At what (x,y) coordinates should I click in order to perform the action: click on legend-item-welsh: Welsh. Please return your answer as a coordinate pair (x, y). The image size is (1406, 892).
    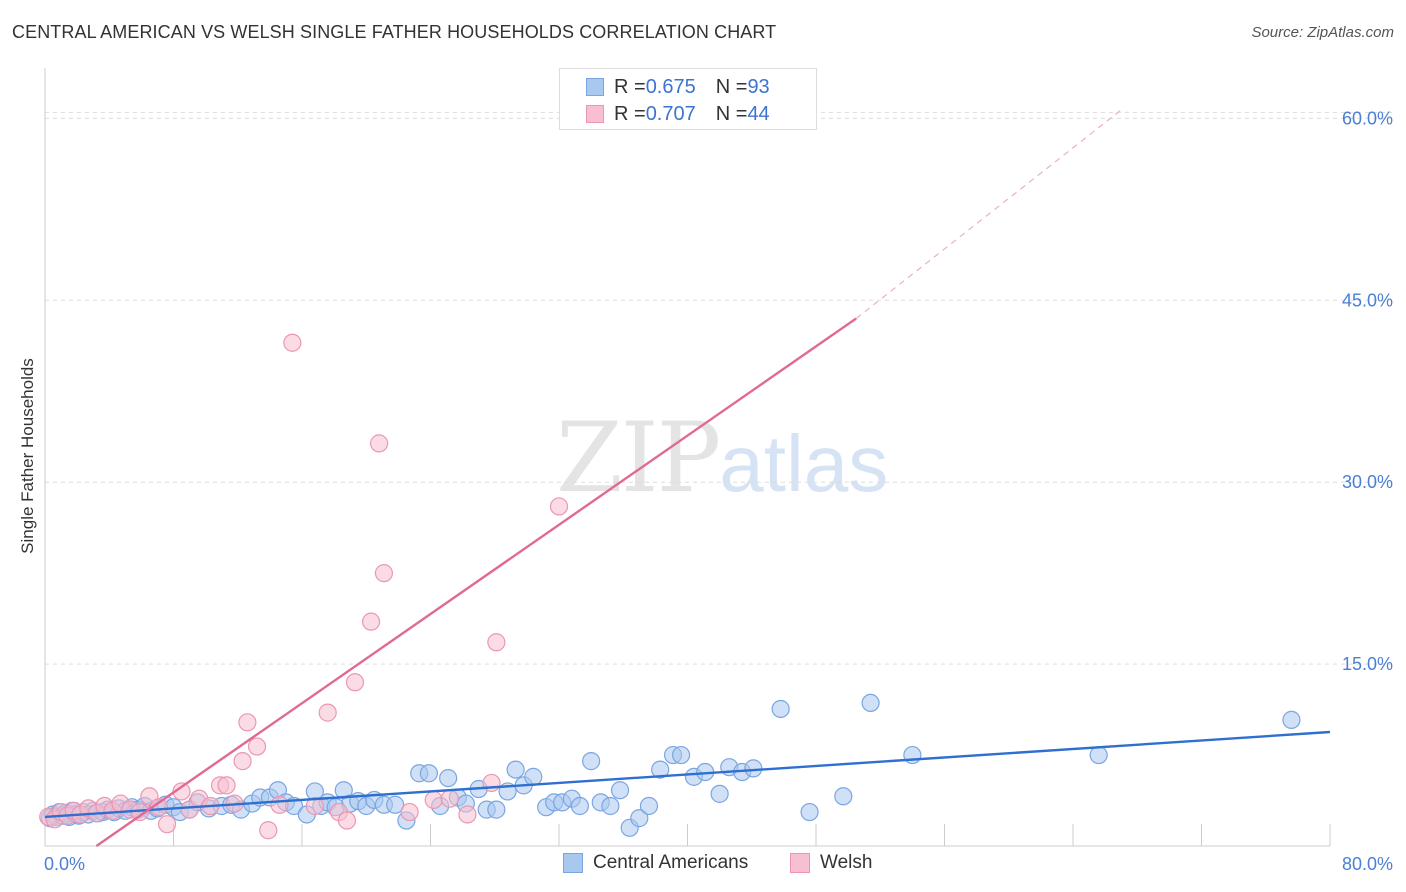
    Looking at the image, I should click on (831, 863).